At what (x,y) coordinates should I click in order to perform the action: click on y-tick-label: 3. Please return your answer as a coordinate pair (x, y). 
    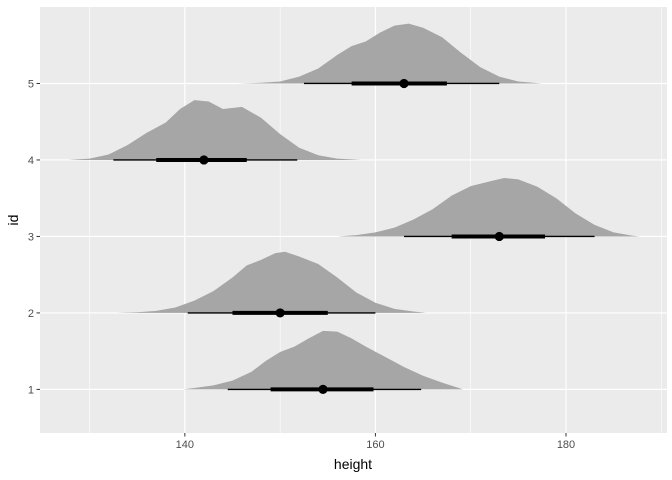
    Looking at the image, I should click on (31, 237).